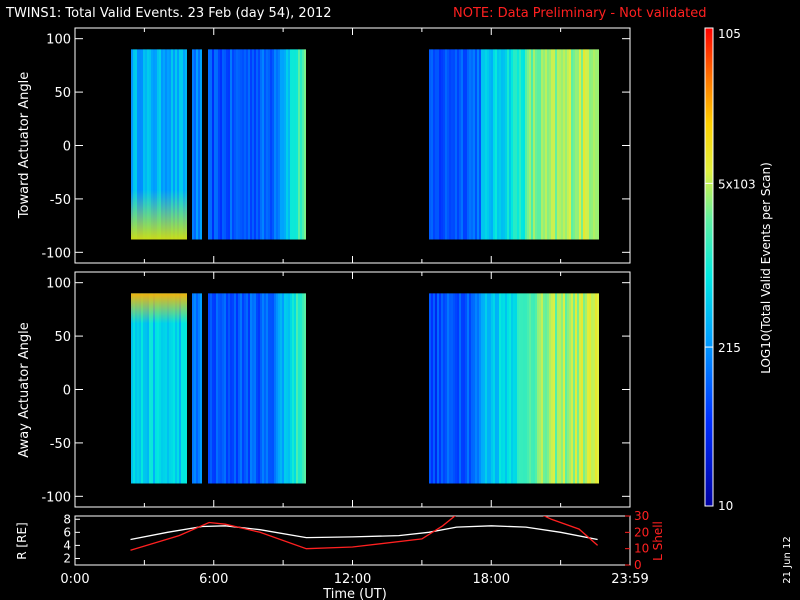 The width and height of the screenshot is (800, 600). I want to click on y-tick-label: -50, so click(60, 200).